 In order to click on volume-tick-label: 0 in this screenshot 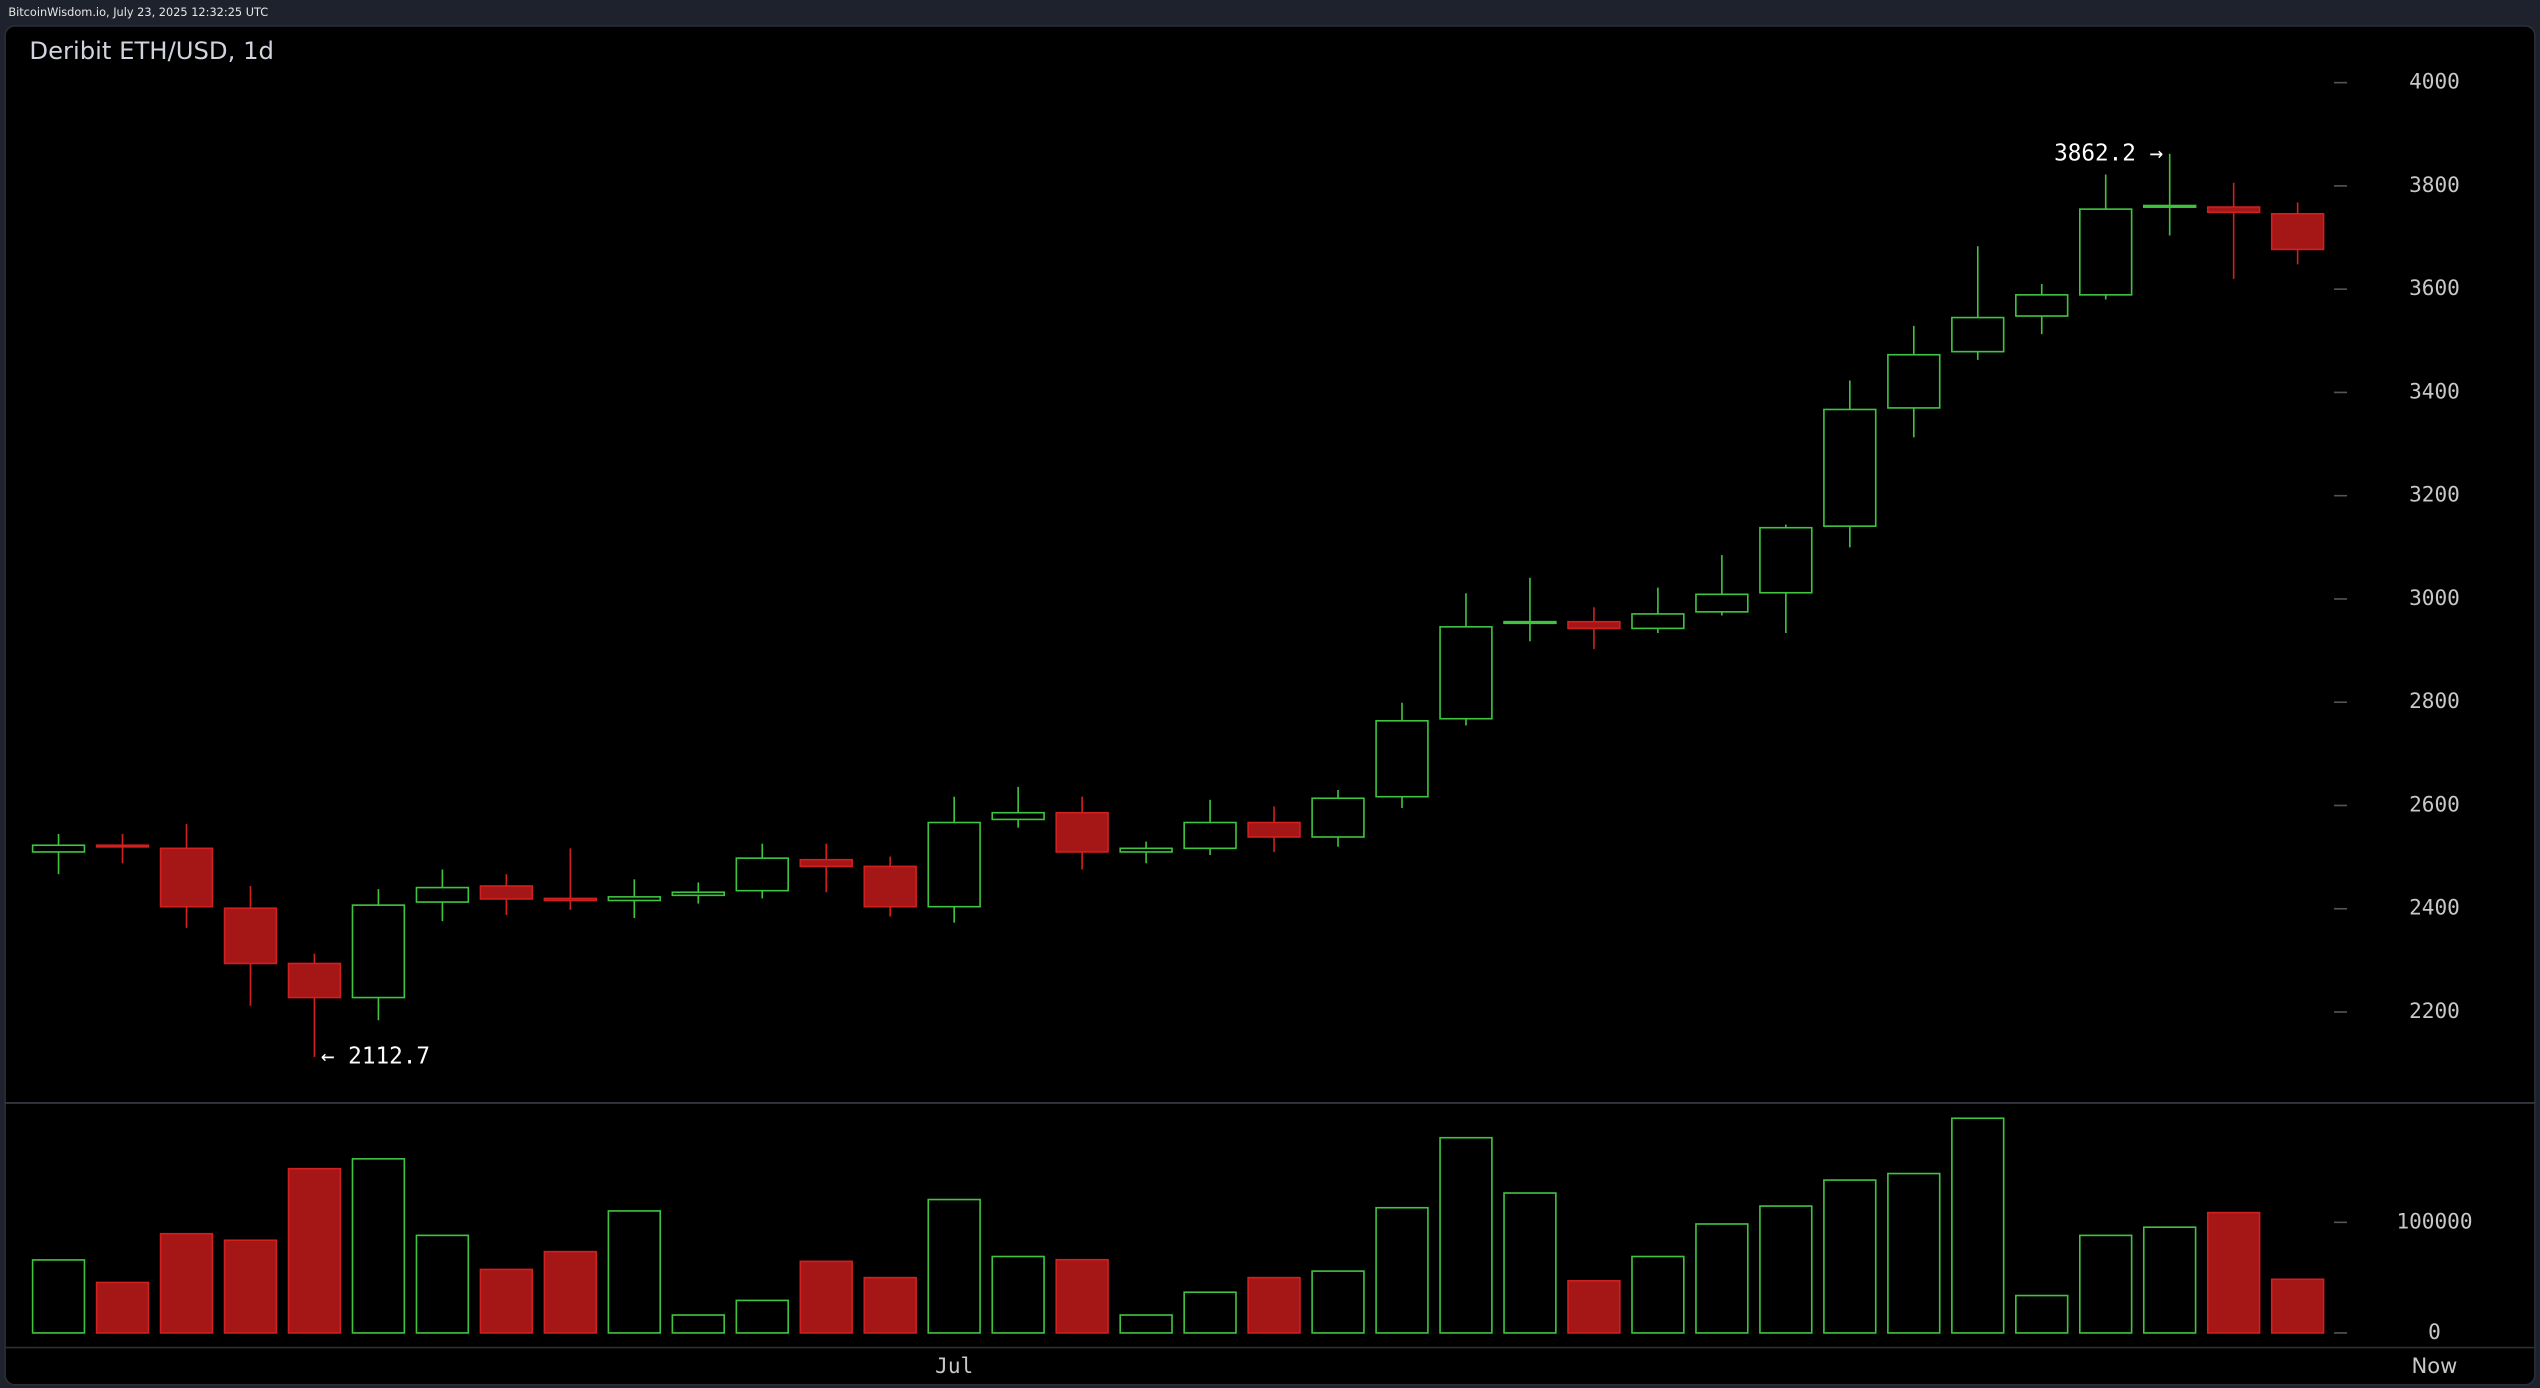, I will do `click(2434, 1331)`.